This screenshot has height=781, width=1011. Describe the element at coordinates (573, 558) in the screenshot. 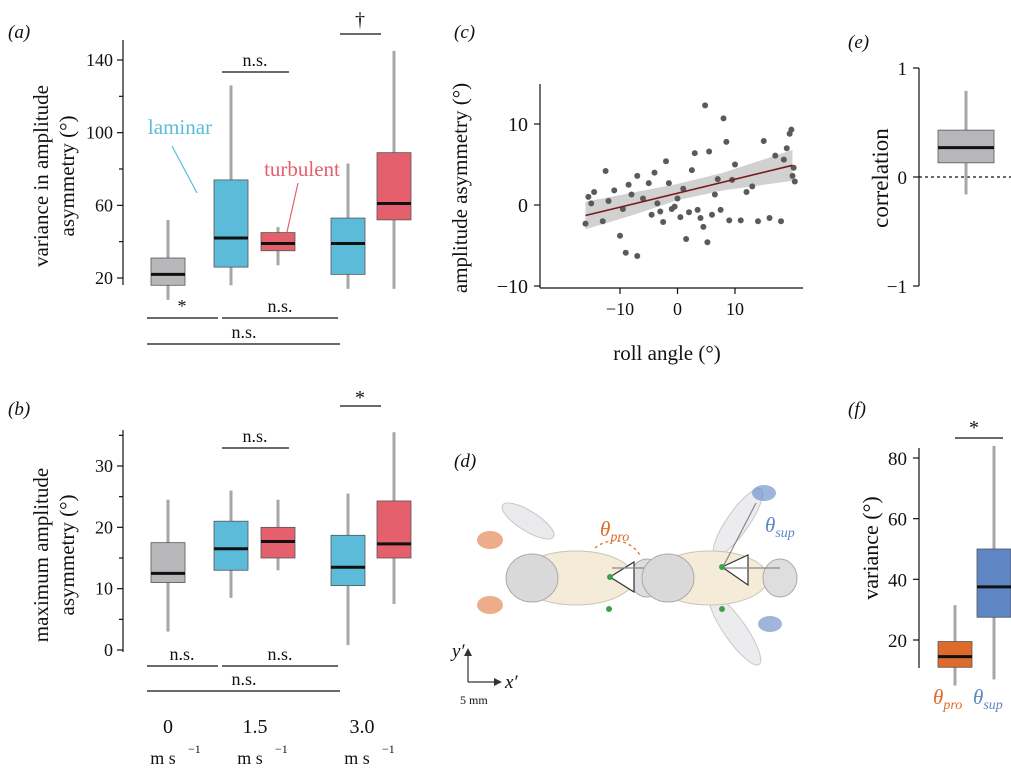

I see `fly-illustration-pronation: θpro` at that location.